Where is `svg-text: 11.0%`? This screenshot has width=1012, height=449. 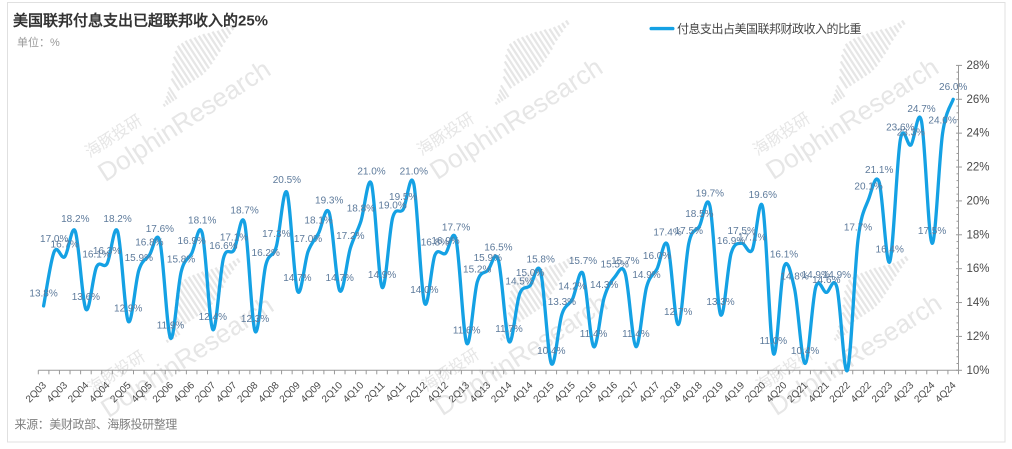
svg-text: 11.0% is located at coordinates (774, 341).